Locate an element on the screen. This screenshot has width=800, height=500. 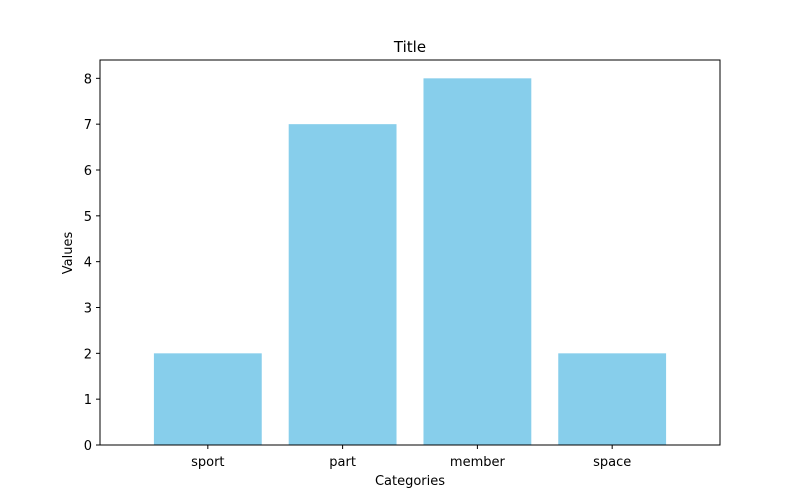
y-tick-label: 5 is located at coordinates (88, 217).